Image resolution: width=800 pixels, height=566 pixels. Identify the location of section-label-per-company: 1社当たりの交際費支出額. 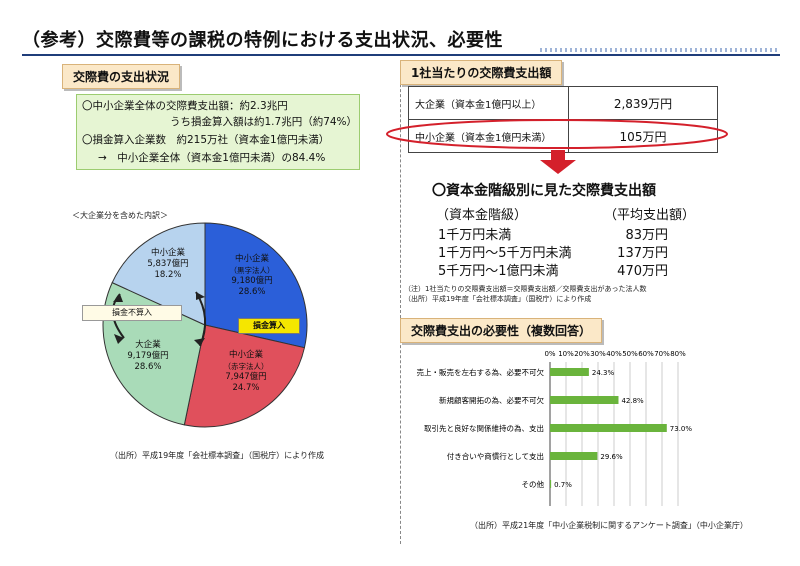
(481, 72).